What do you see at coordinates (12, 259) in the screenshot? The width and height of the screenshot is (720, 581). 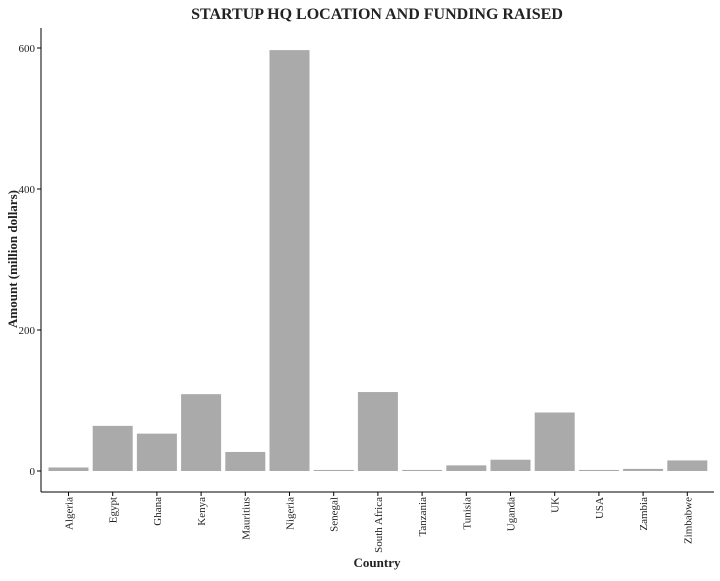 I see `y-axis-label: Amount (million dollars)` at bounding box center [12, 259].